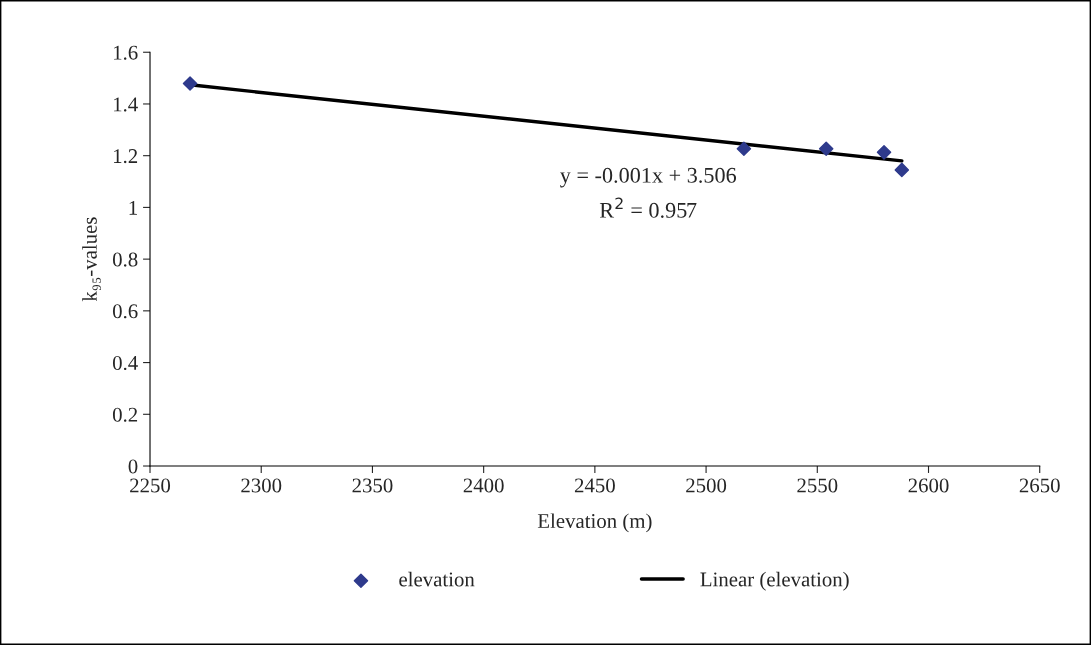 The image size is (1091, 645). I want to click on y-tick-label: 0, so click(133, 466).